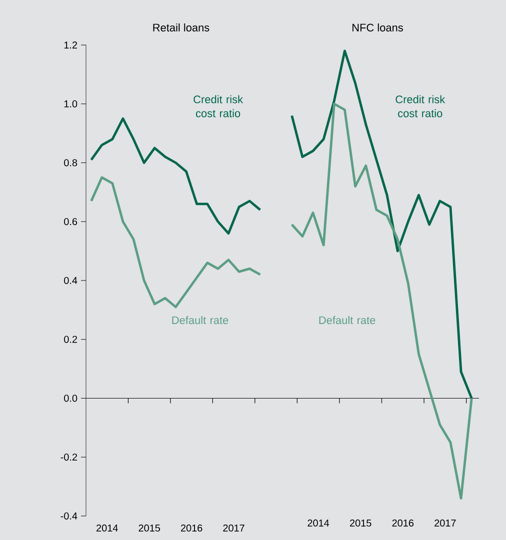 The width and height of the screenshot is (506, 540). What do you see at coordinates (71, 222) in the screenshot?
I see `y-tick-label: 0.6` at bounding box center [71, 222].